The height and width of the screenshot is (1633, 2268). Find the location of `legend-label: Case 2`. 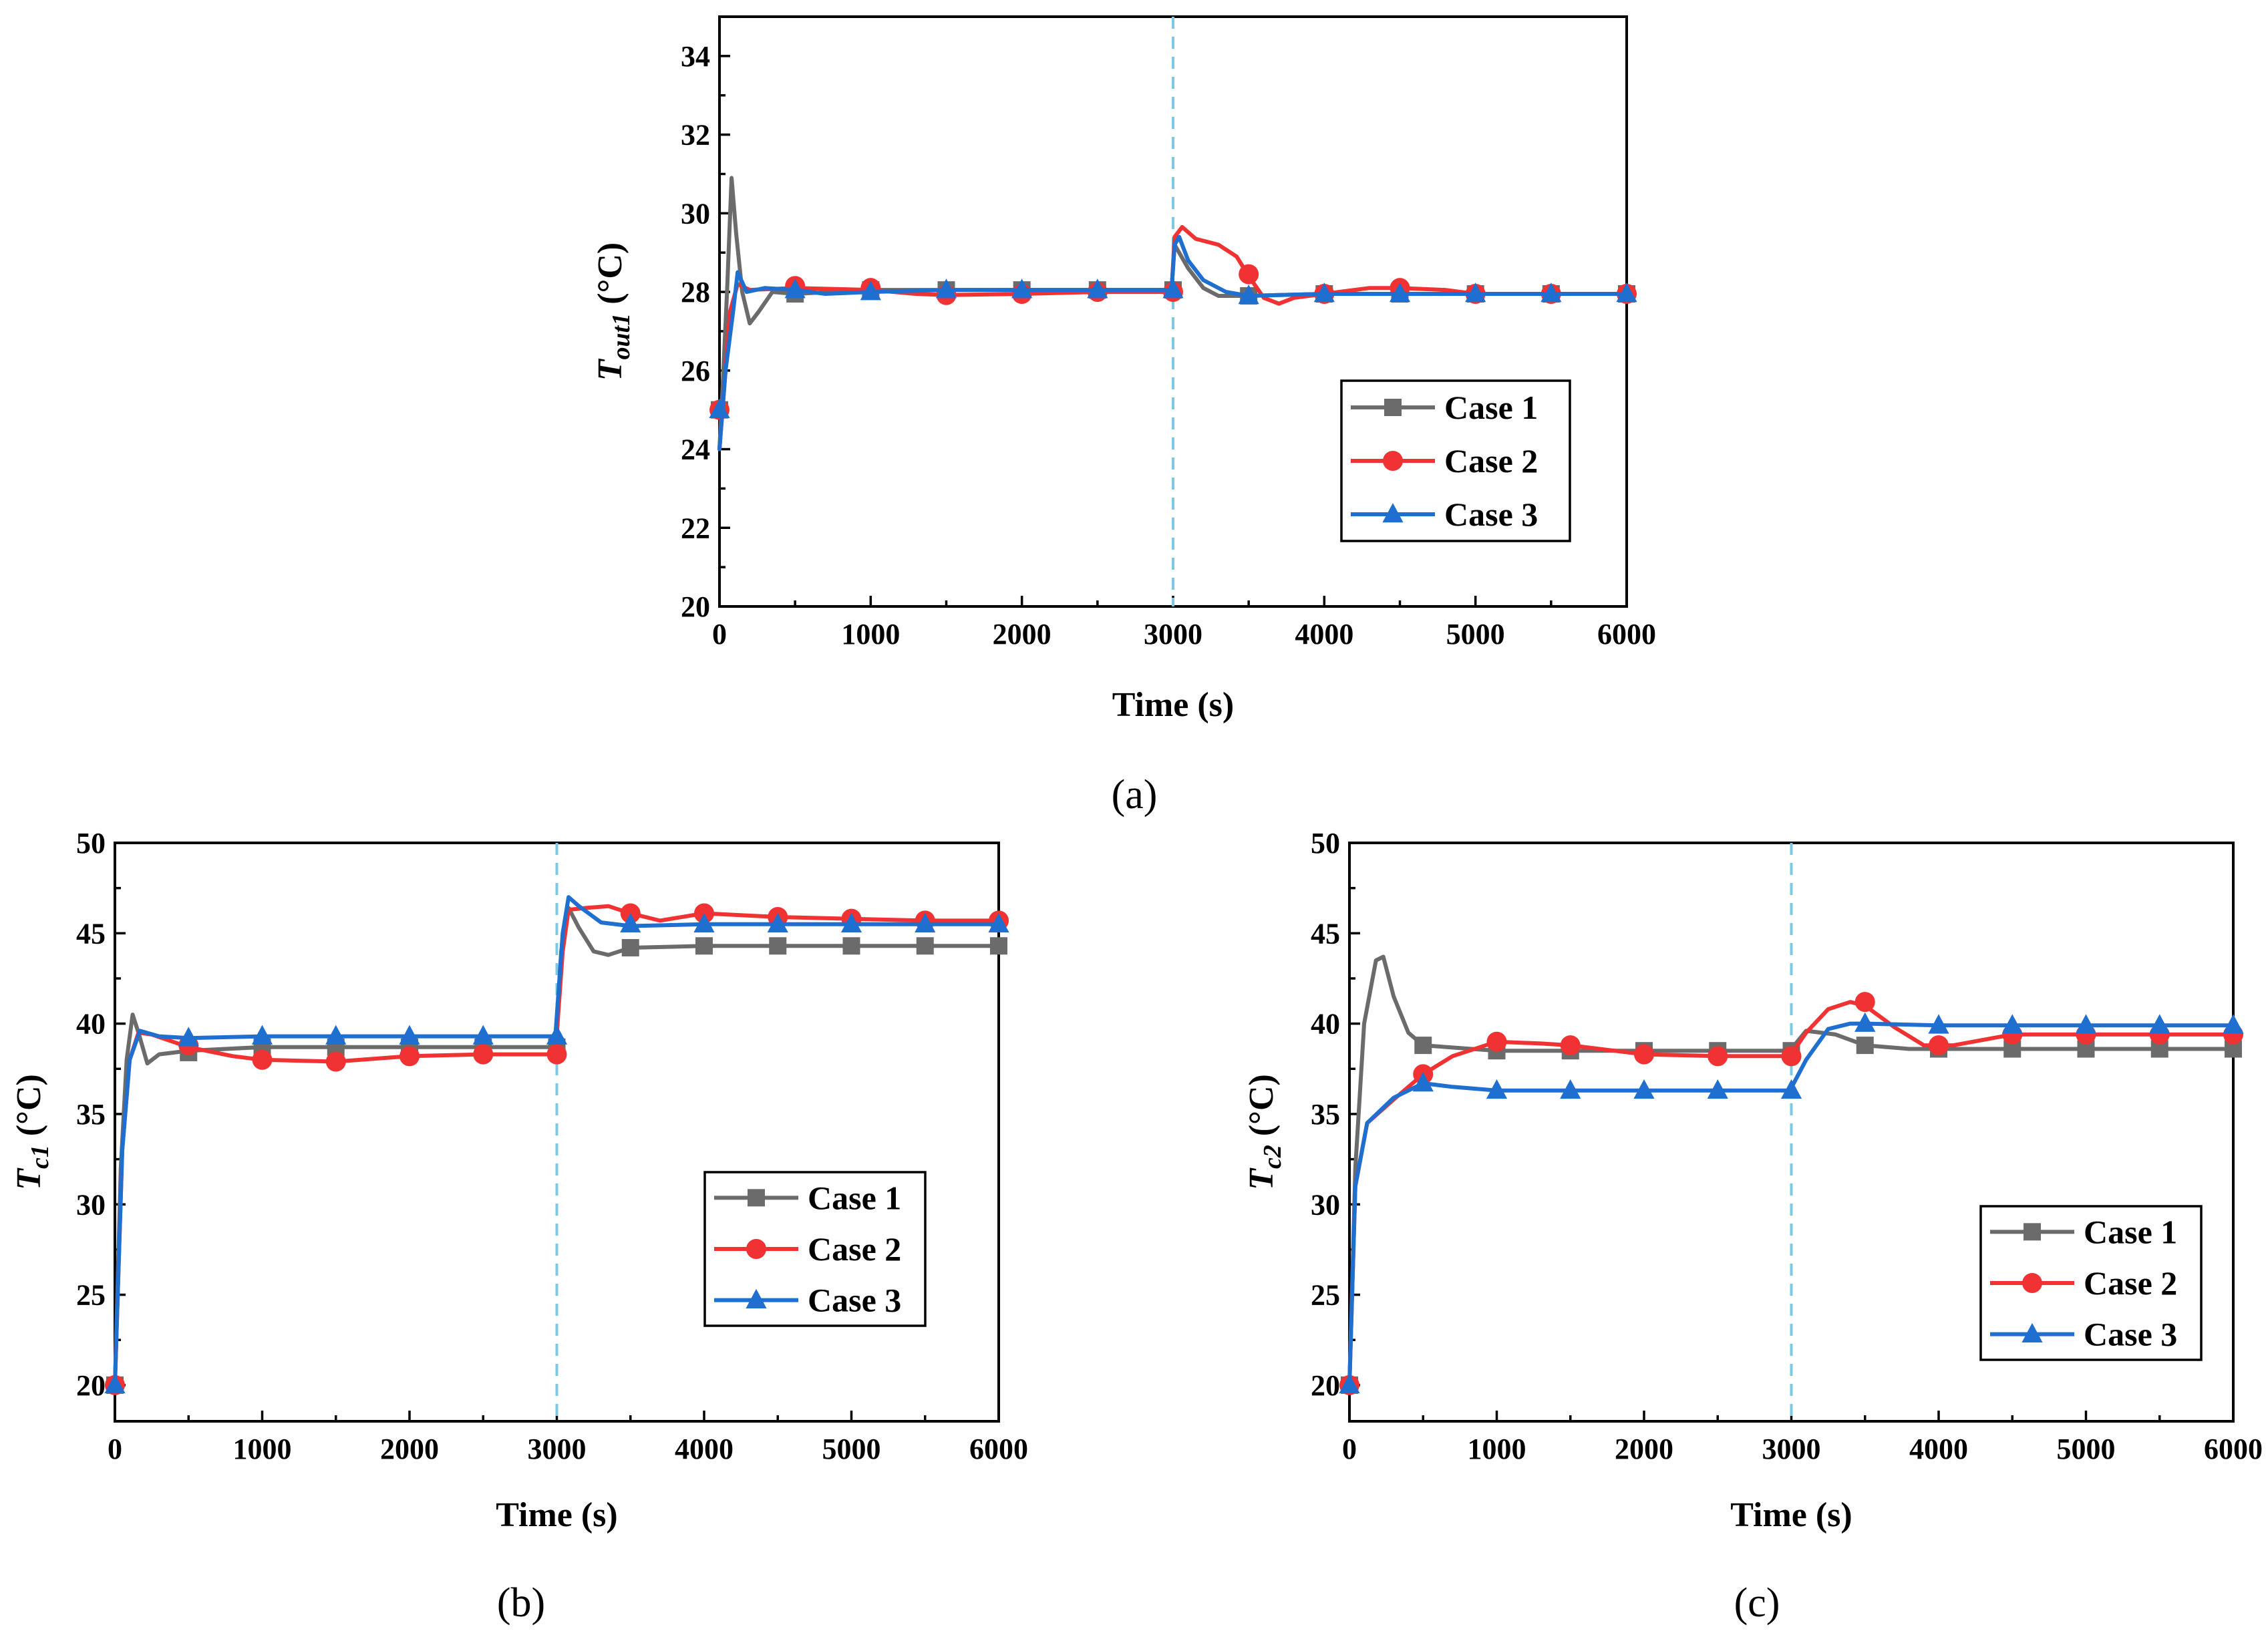

legend-label: Case 2 is located at coordinates (854, 1249).